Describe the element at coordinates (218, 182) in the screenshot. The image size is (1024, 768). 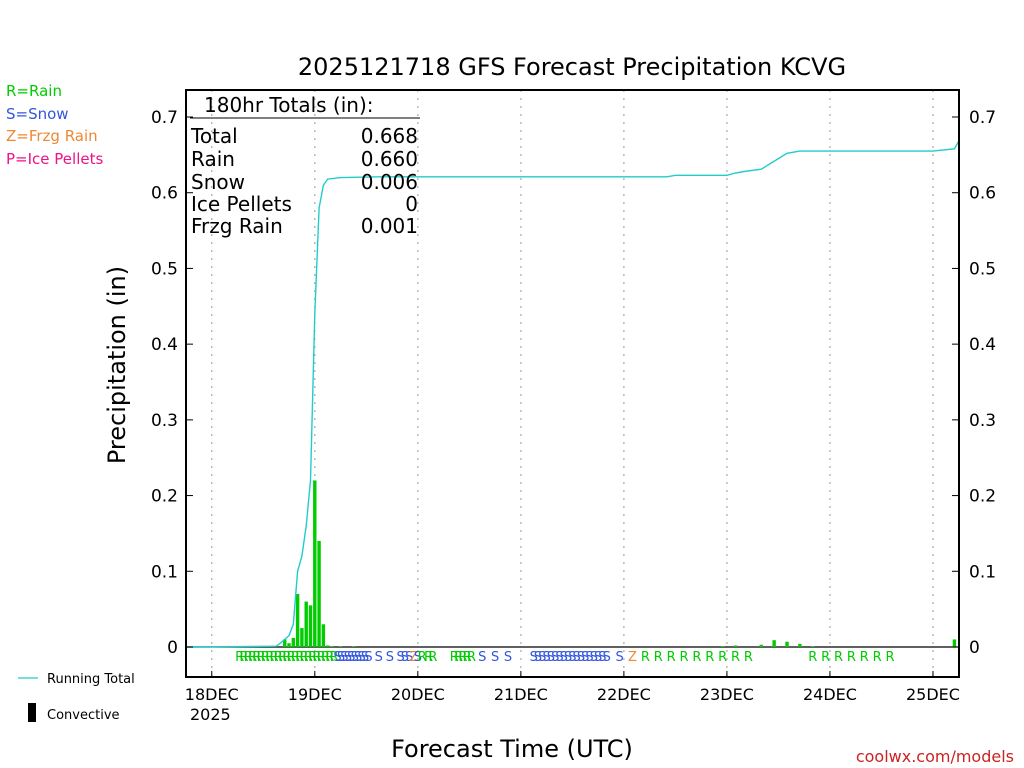
I see `totals-label-snow: Snow` at that location.